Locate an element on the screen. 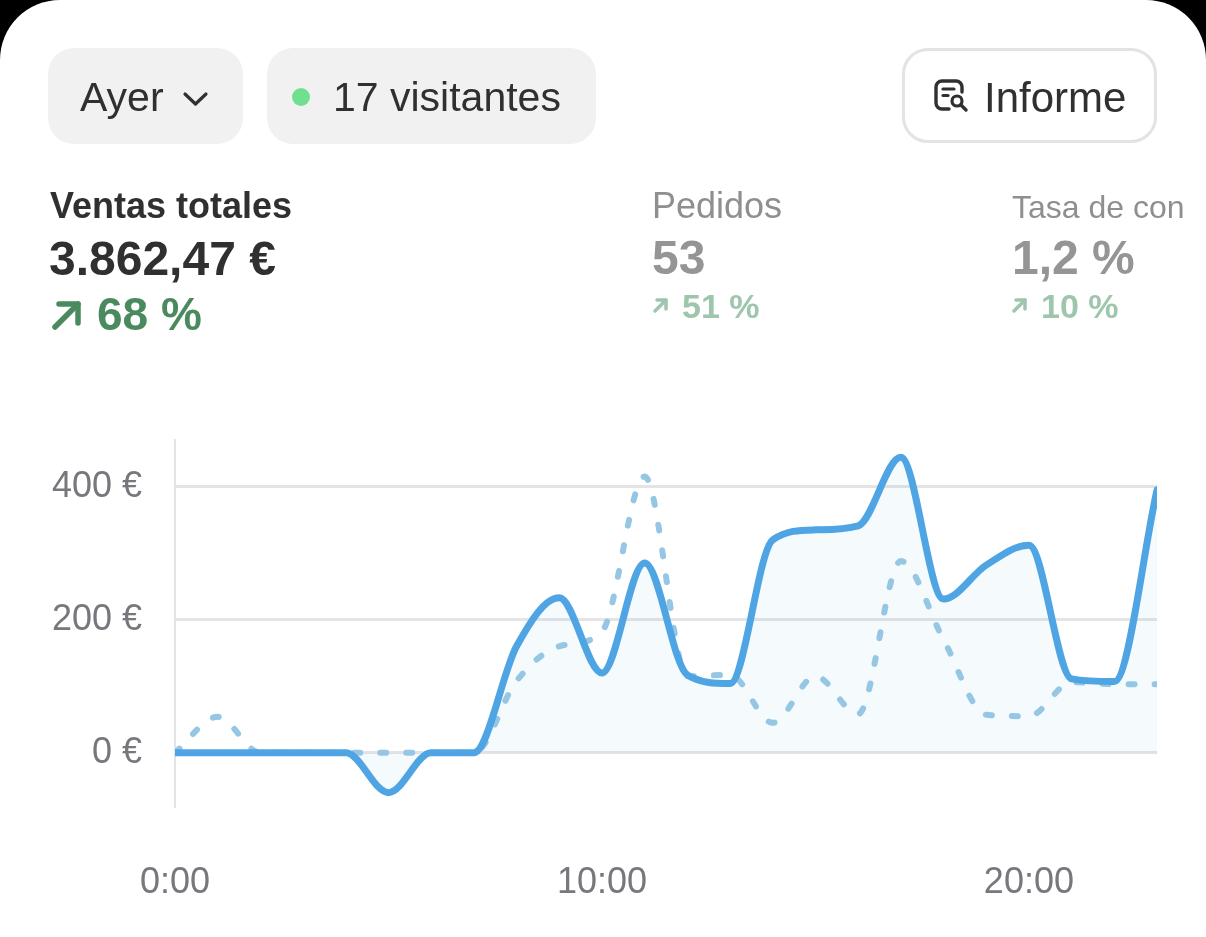  y-tick-label: 400 € is located at coordinates (96, 484).